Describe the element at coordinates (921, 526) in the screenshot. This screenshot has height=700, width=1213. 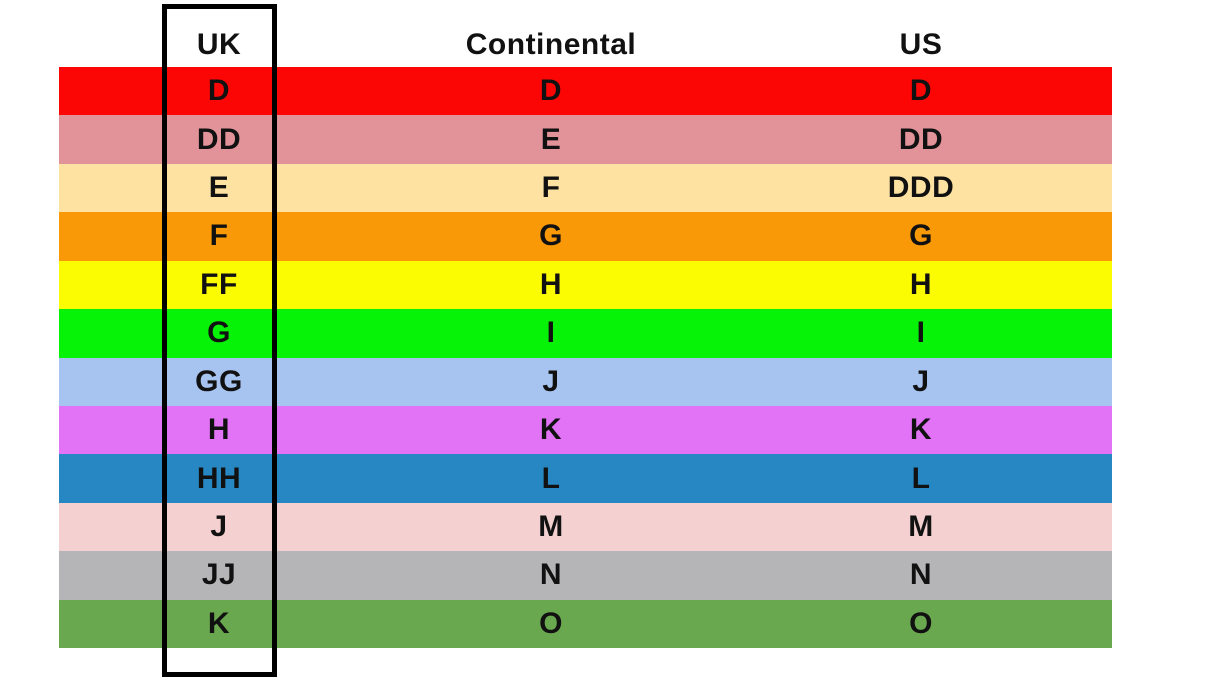
I see `cell-us: M` at that location.